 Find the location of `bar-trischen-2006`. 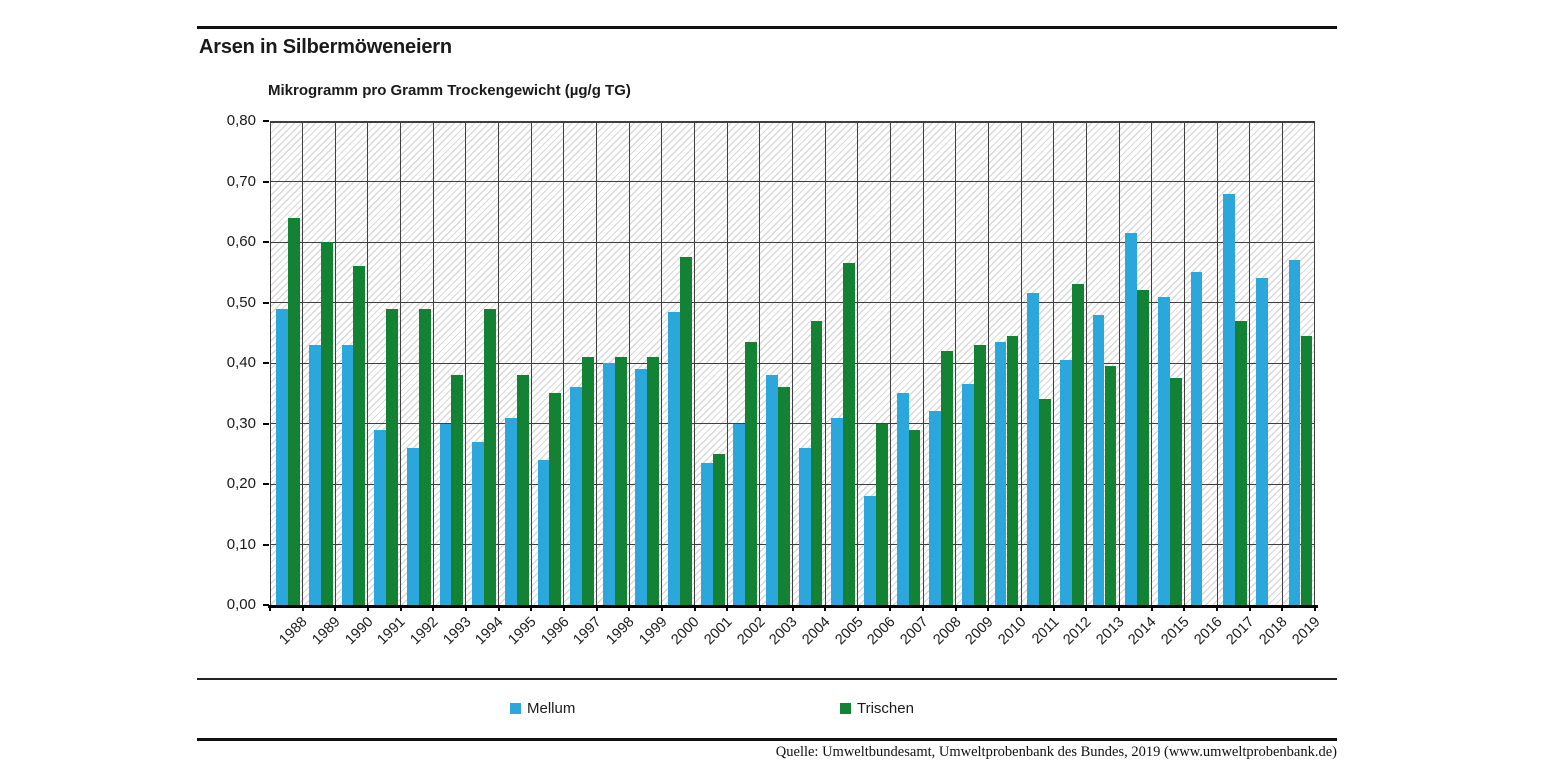

bar-trischen-2006 is located at coordinates (881, 514).